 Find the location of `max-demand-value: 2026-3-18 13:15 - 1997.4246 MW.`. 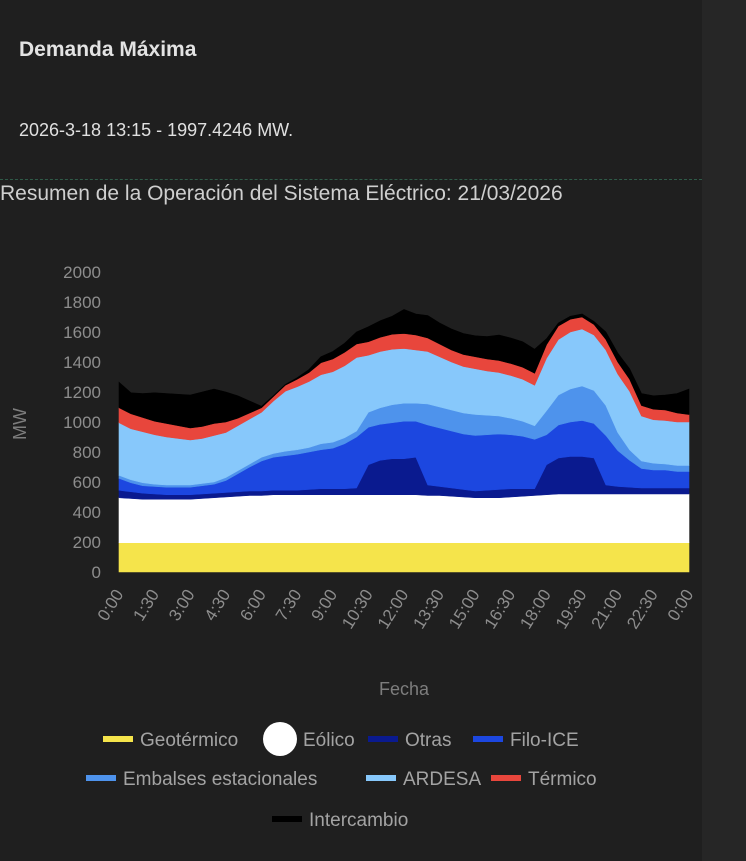

max-demand-value: 2026-3-18 13:15 - 1997.4246 MW. is located at coordinates (156, 130).